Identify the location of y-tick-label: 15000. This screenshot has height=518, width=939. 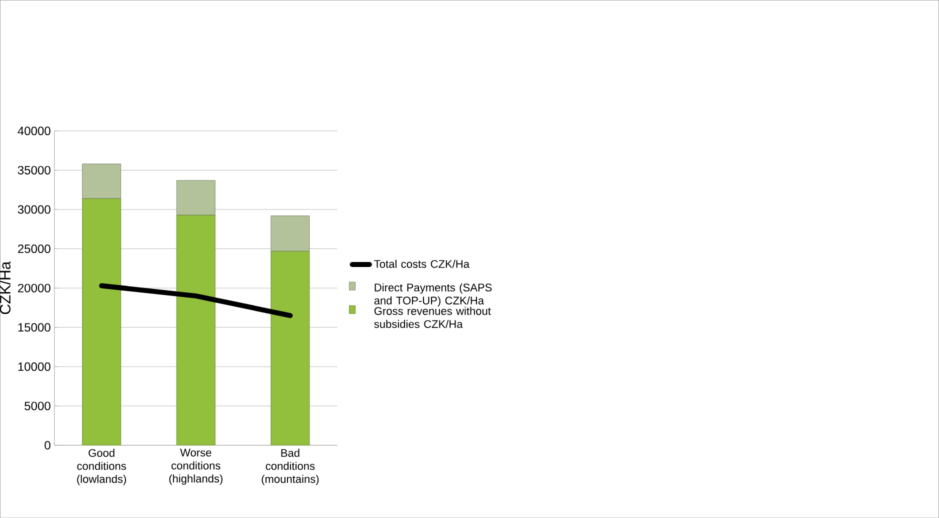
(34, 327).